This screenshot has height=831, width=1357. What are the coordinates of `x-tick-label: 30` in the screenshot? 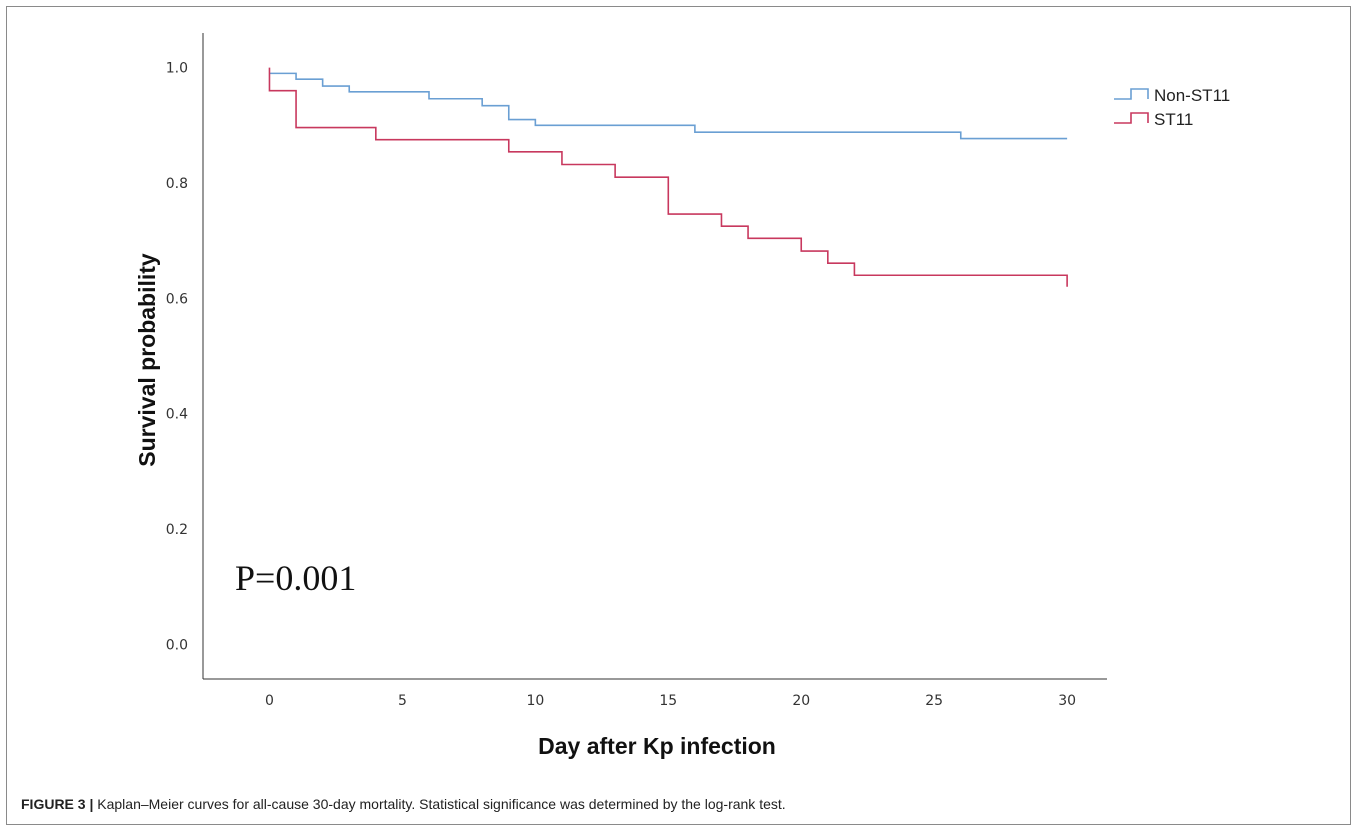 It's located at (1067, 701).